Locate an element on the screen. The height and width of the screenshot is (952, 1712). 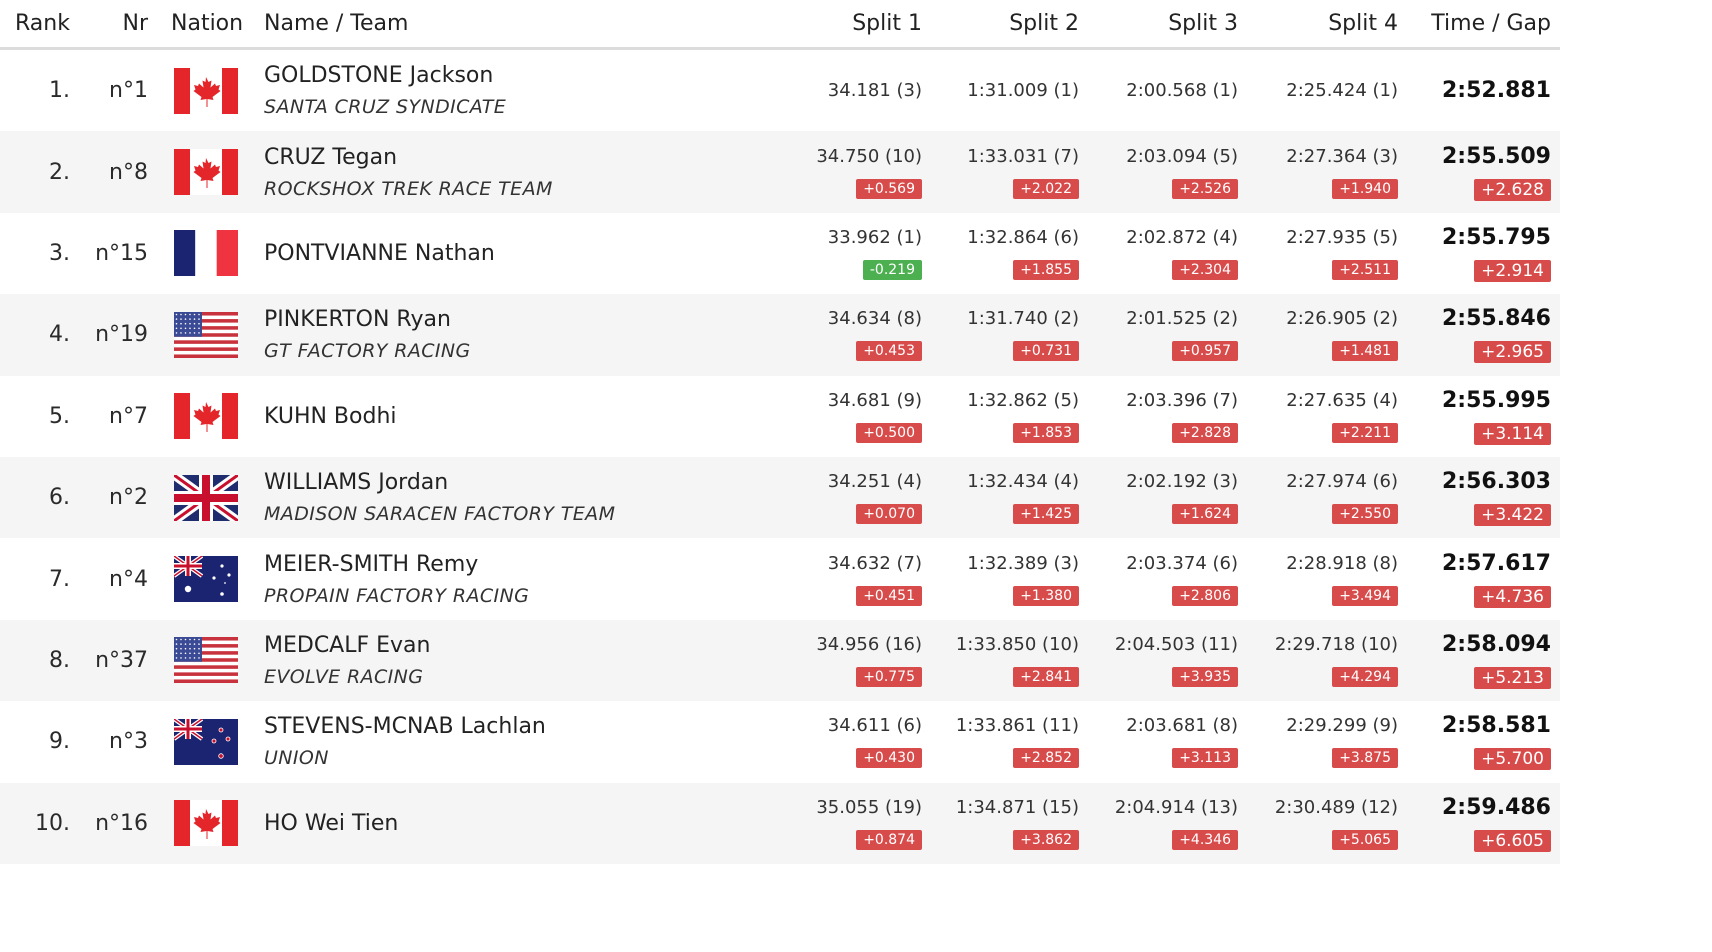
split-2-time: 1:32.434 (4) is located at coordinates (1023, 482).